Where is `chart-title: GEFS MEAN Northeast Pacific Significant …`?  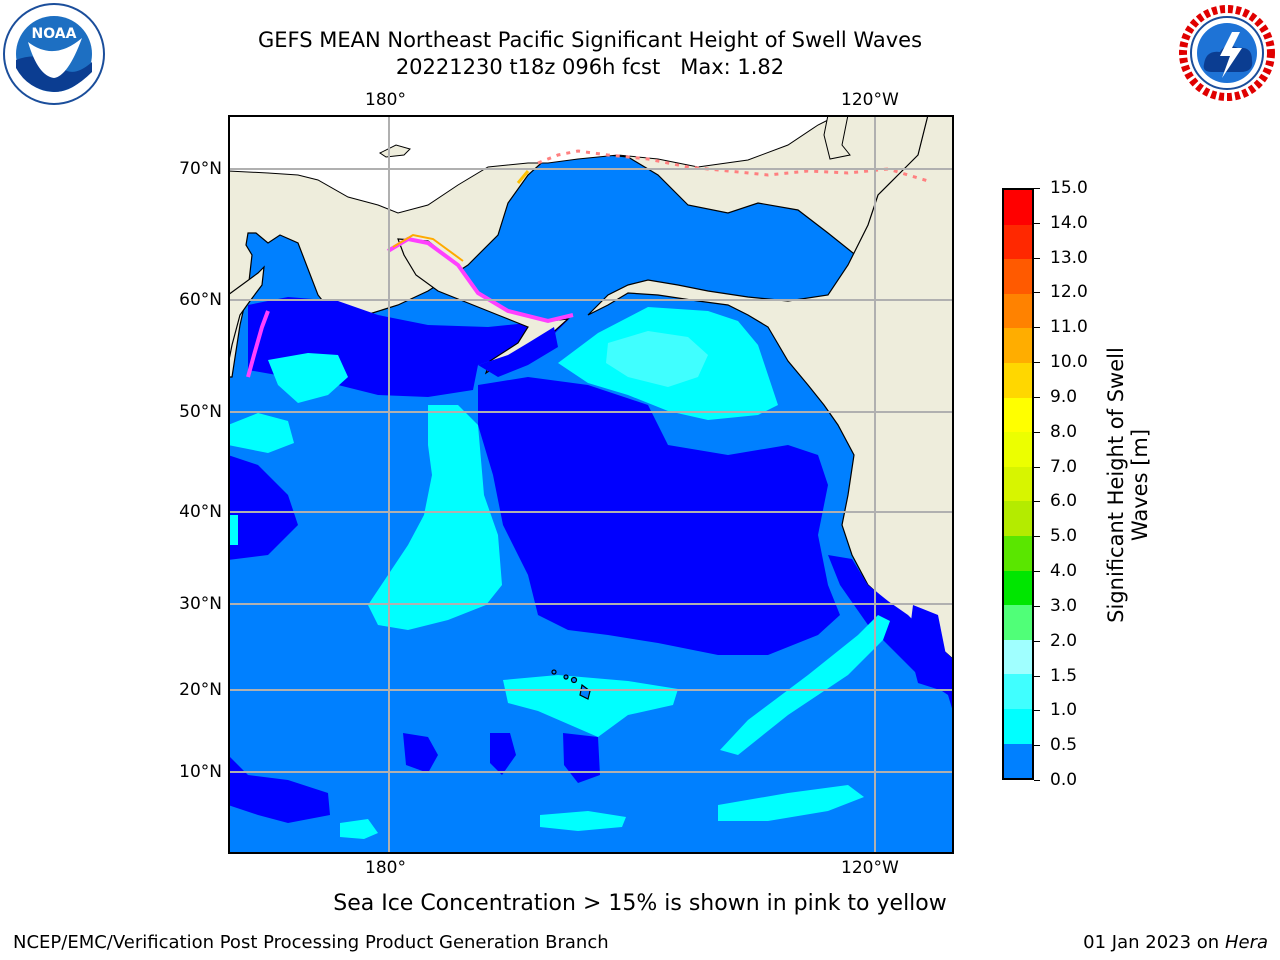
chart-title: GEFS MEAN Northeast Pacific Significant … is located at coordinates (590, 40).